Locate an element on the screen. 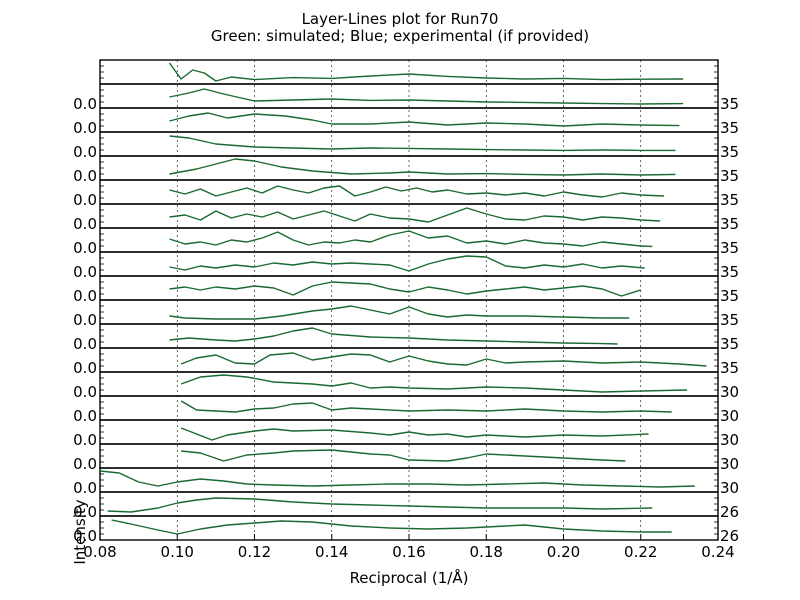  y-axis-label: Intensity is located at coordinates (80, 531).